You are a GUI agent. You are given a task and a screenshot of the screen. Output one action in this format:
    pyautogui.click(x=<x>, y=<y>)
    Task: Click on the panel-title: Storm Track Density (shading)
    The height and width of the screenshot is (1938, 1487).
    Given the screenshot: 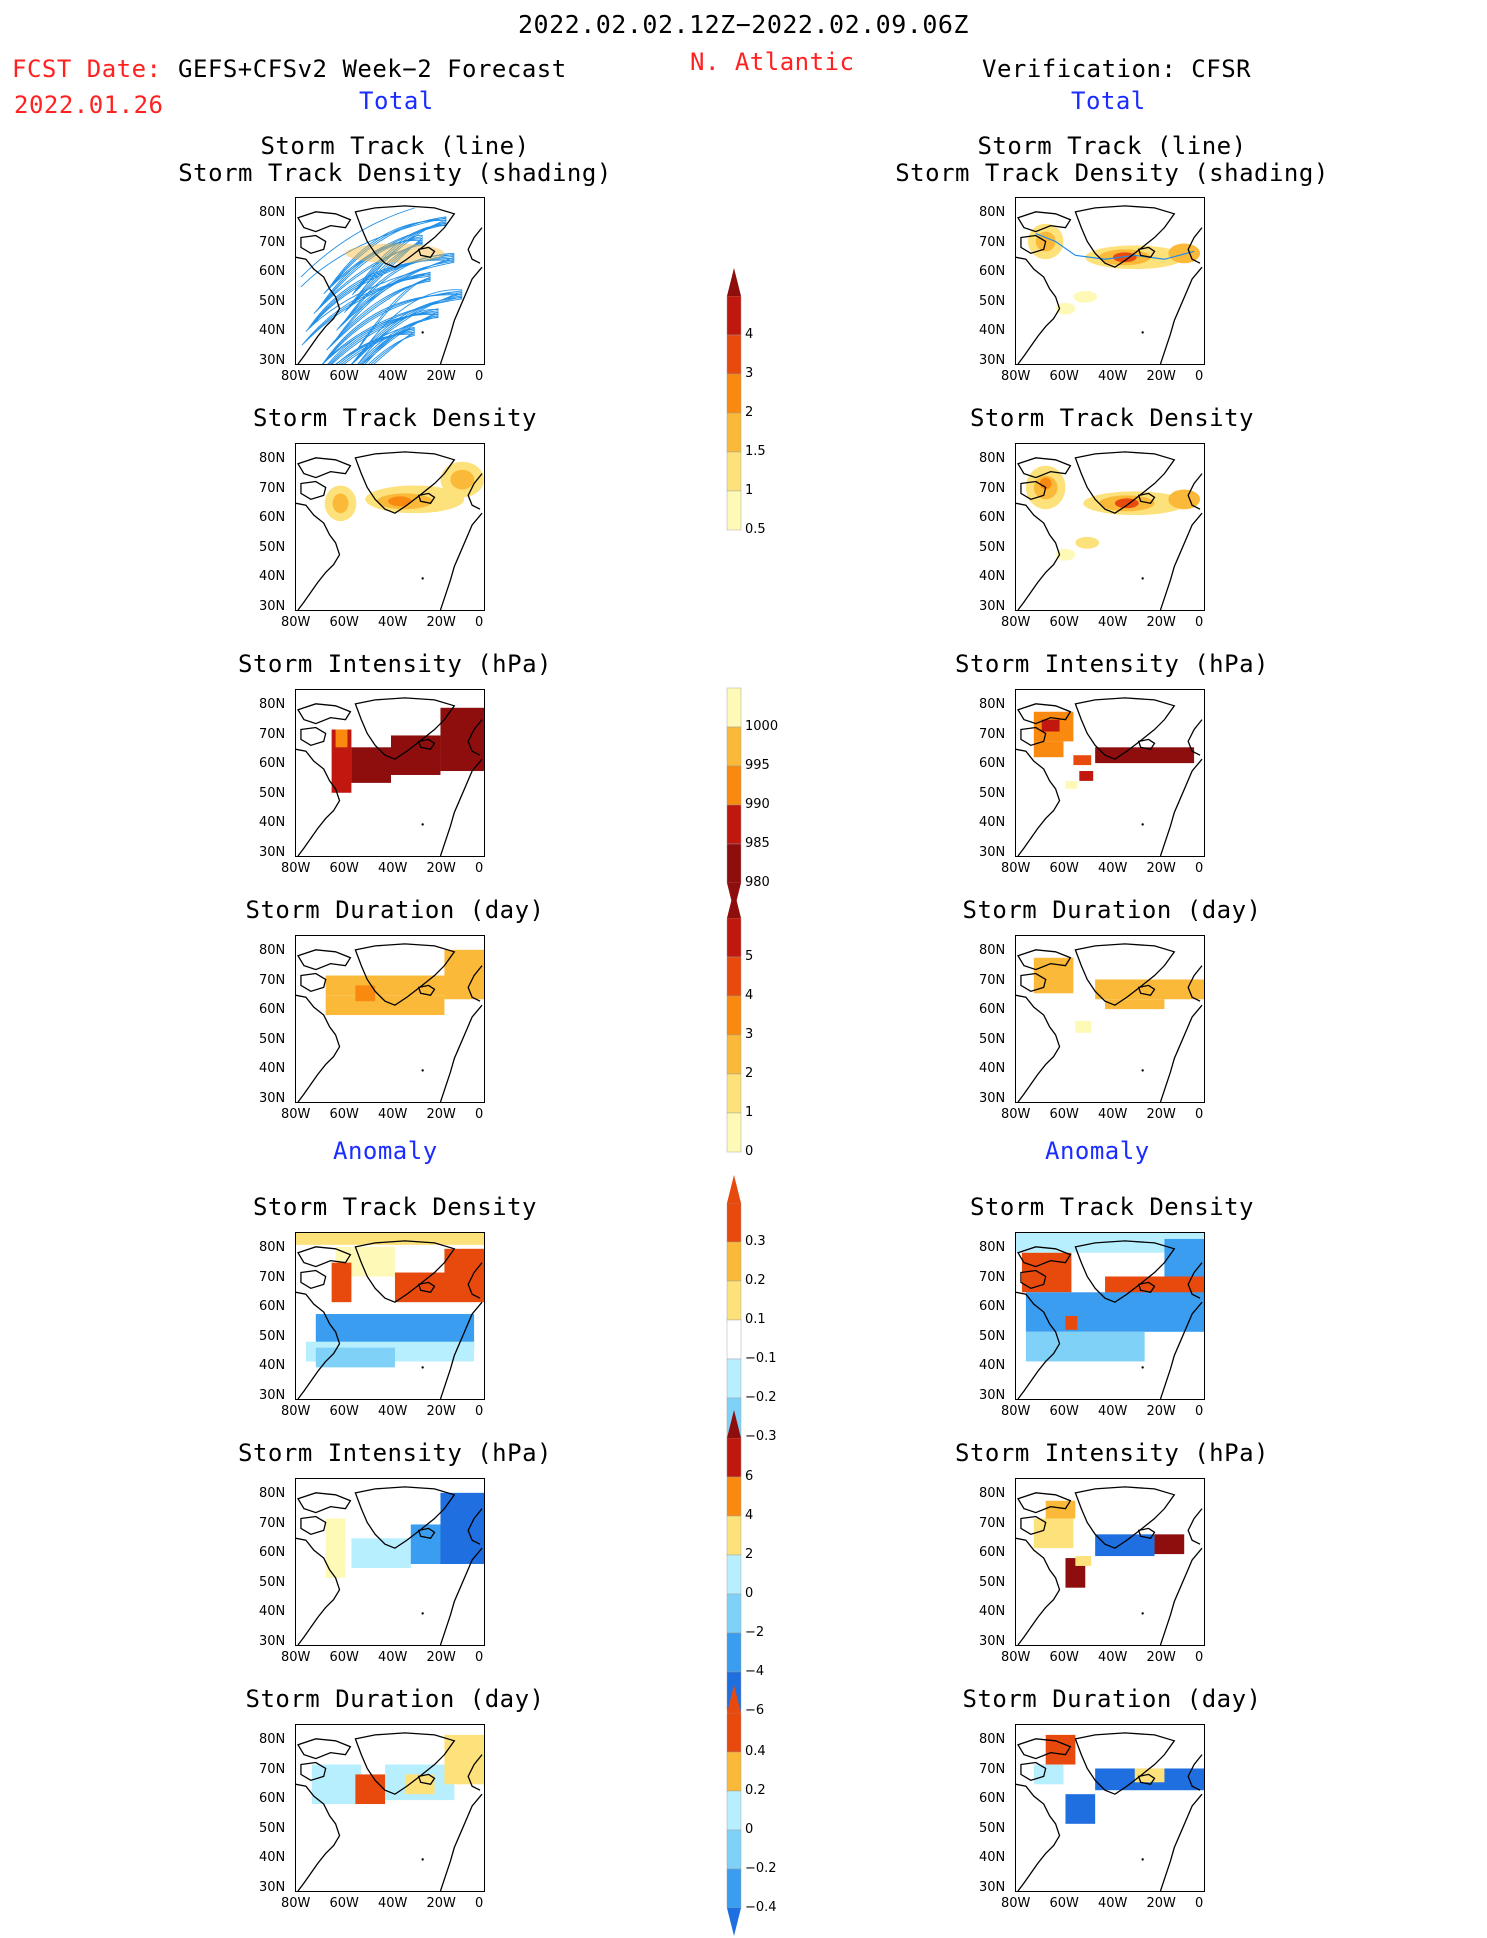 What is the action you would take?
    pyautogui.click(x=395, y=173)
    